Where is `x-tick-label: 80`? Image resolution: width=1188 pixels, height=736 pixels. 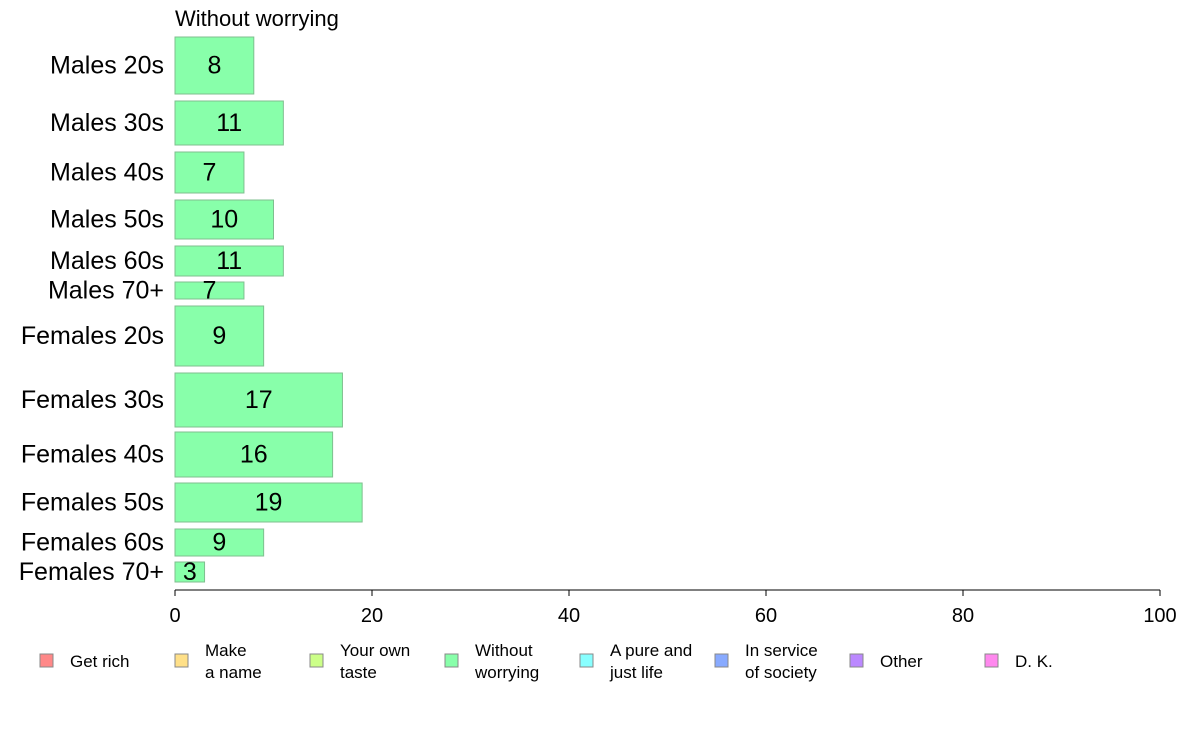
x-tick-label: 80 is located at coordinates (963, 616).